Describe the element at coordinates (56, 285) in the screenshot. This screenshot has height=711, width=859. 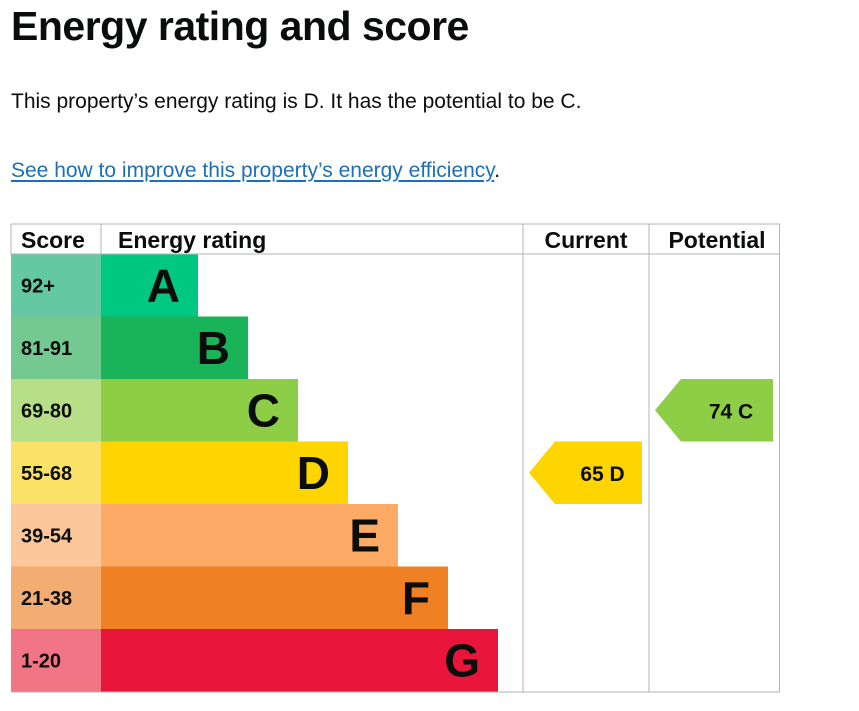
I see `score-cell-a` at that location.